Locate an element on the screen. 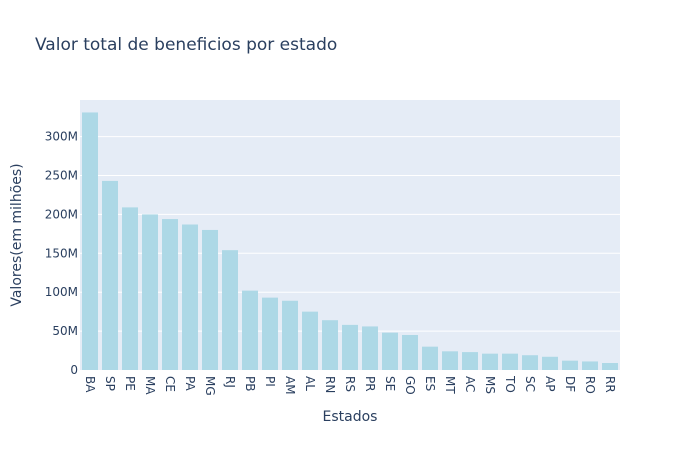  bar-ms is located at coordinates (490, 361).